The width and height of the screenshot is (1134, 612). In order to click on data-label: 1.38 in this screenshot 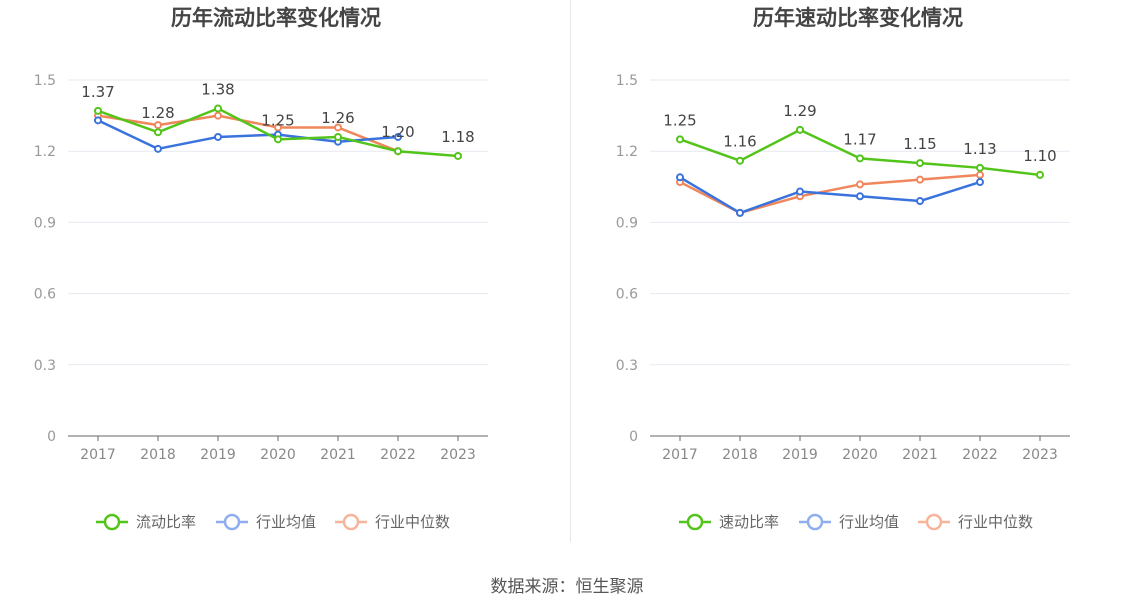, I will do `click(217, 89)`.